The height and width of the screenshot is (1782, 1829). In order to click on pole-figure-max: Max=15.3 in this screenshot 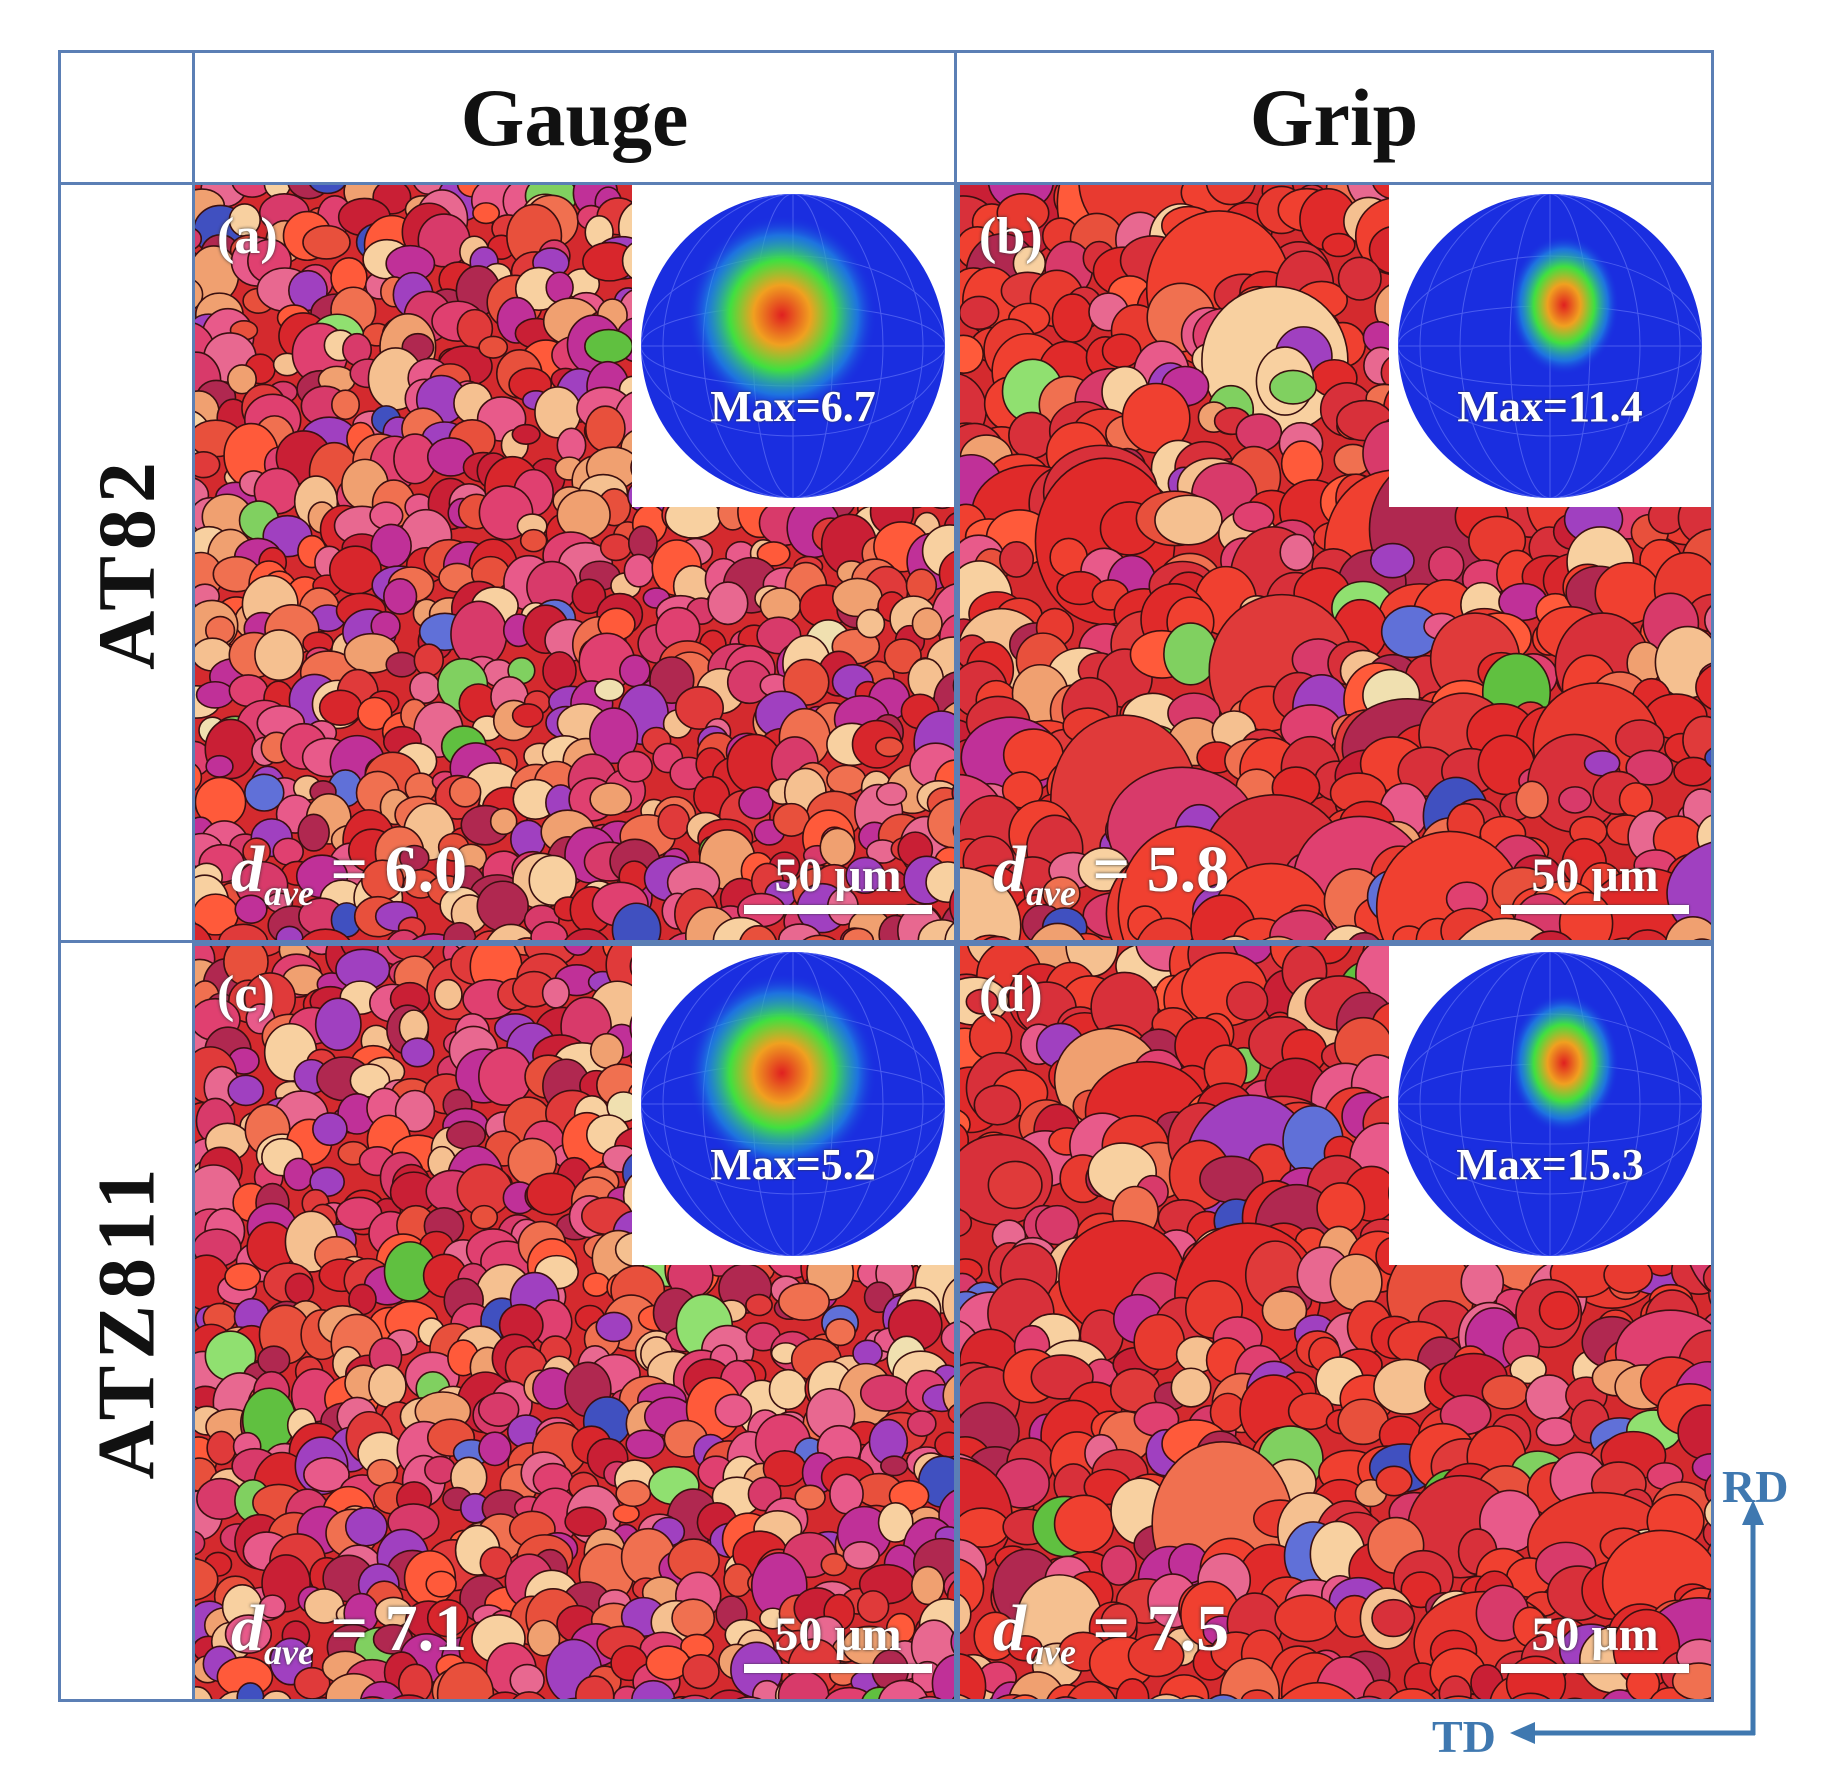, I will do `click(1550, 1164)`.